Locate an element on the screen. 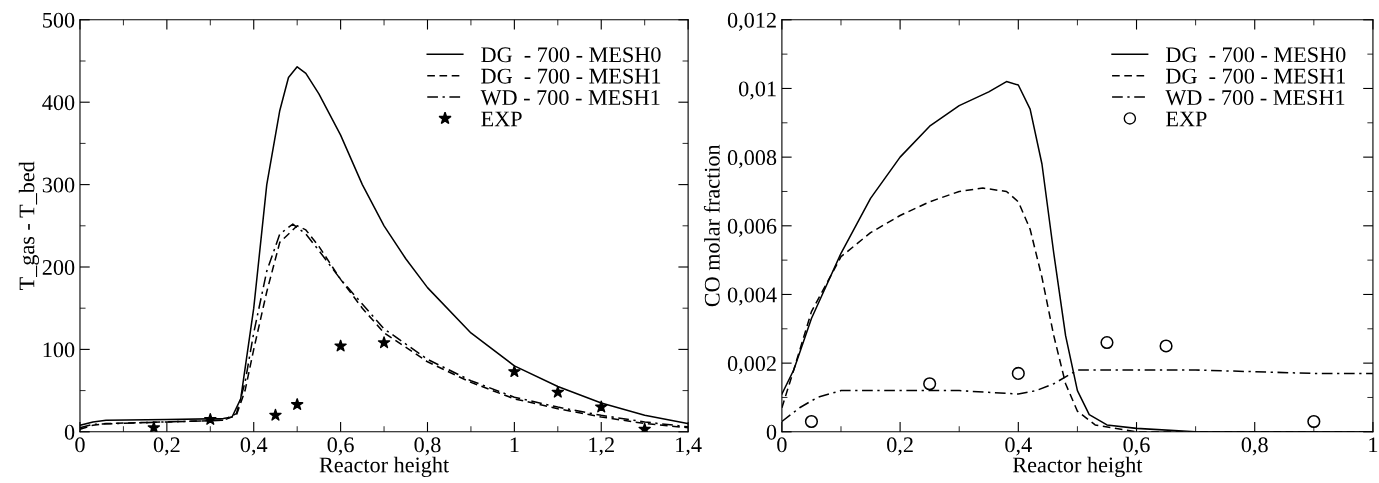 This screenshot has width=1379, height=483. y-tick-label: 0,002 is located at coordinates (751, 365).